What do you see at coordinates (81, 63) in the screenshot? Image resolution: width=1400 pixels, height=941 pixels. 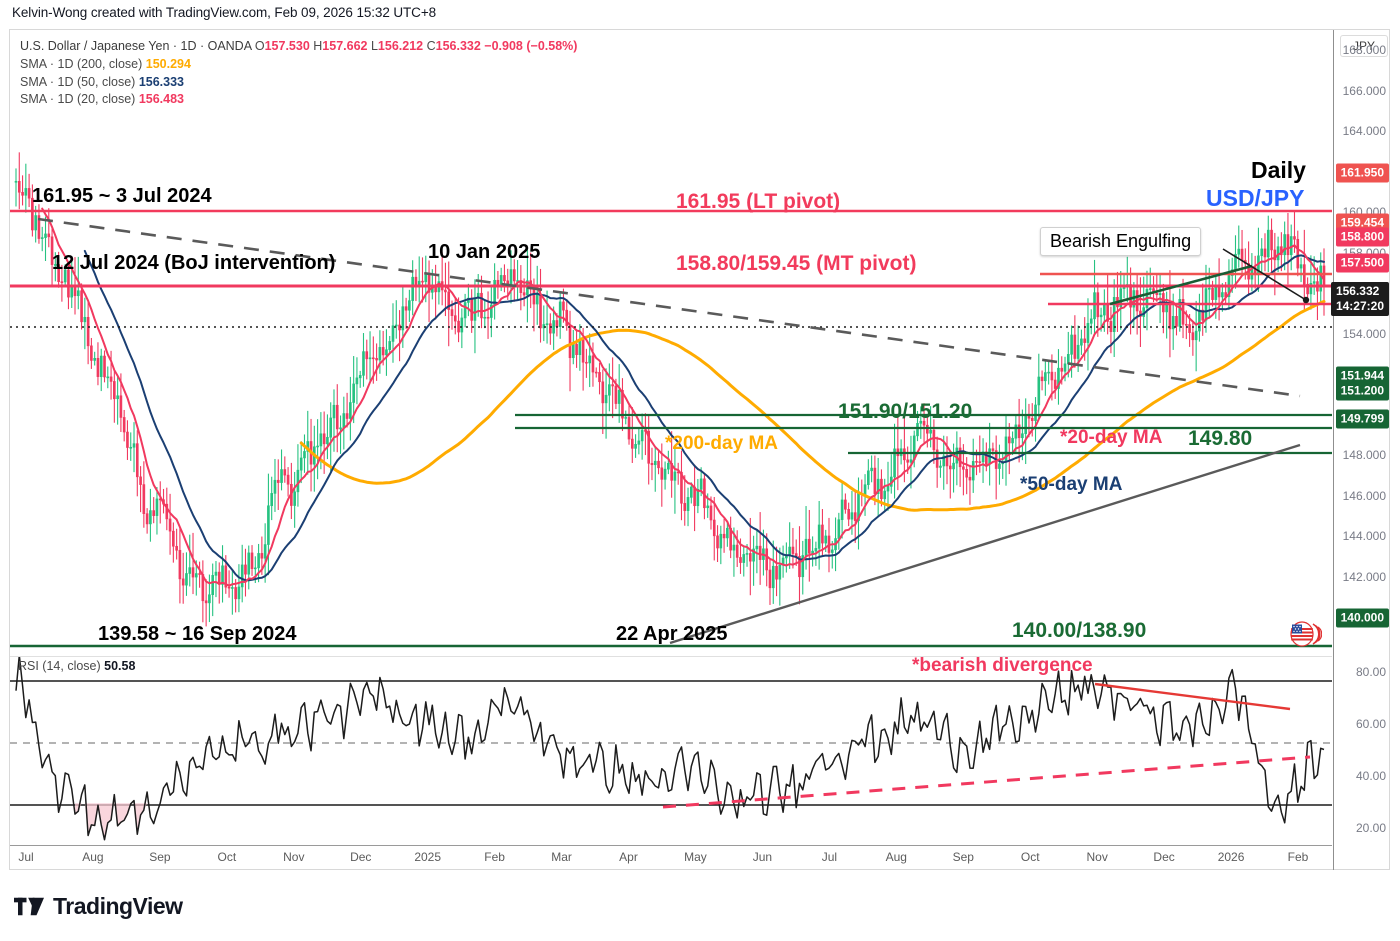 I see `legend-sma200-label: SMA · 1D (200, close)` at bounding box center [81, 63].